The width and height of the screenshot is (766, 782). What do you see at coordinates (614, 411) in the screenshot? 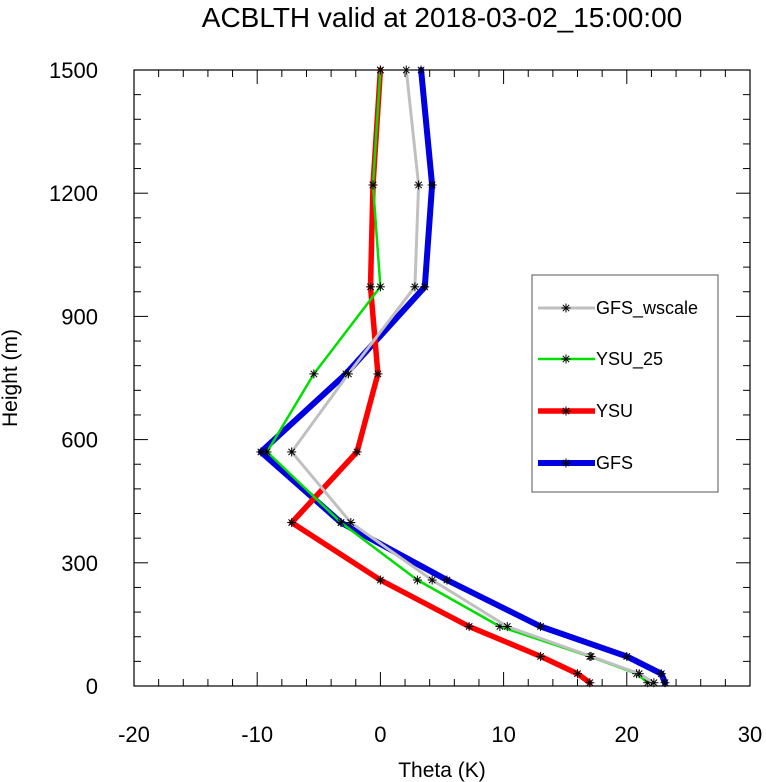
I see `legend-label-ysu: YSU` at bounding box center [614, 411].